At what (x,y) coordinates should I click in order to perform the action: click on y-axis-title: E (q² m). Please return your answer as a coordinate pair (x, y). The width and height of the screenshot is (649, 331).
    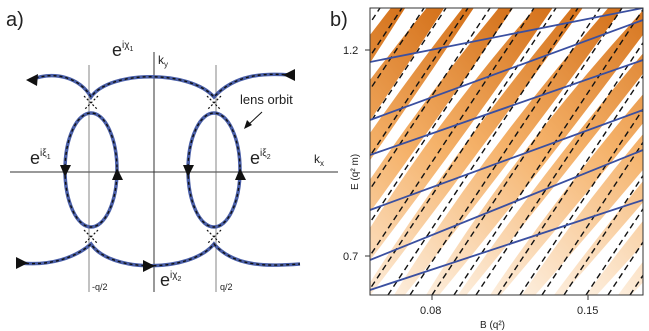
    Looking at the image, I should click on (355, 172).